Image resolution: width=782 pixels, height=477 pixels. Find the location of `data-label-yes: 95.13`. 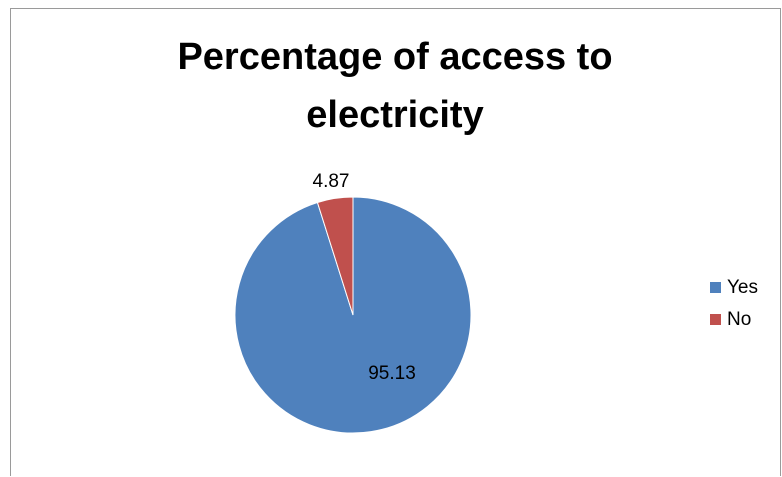

data-label-yes: 95.13 is located at coordinates (392, 373).